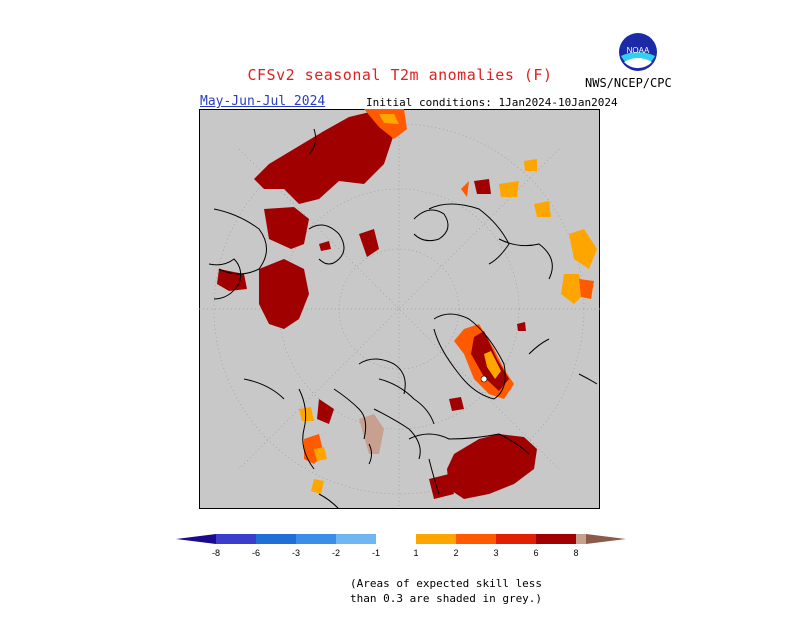  Describe the element at coordinates (446, 583) in the screenshot. I see `skill-note-line1: (Areas of expected skill less` at that location.